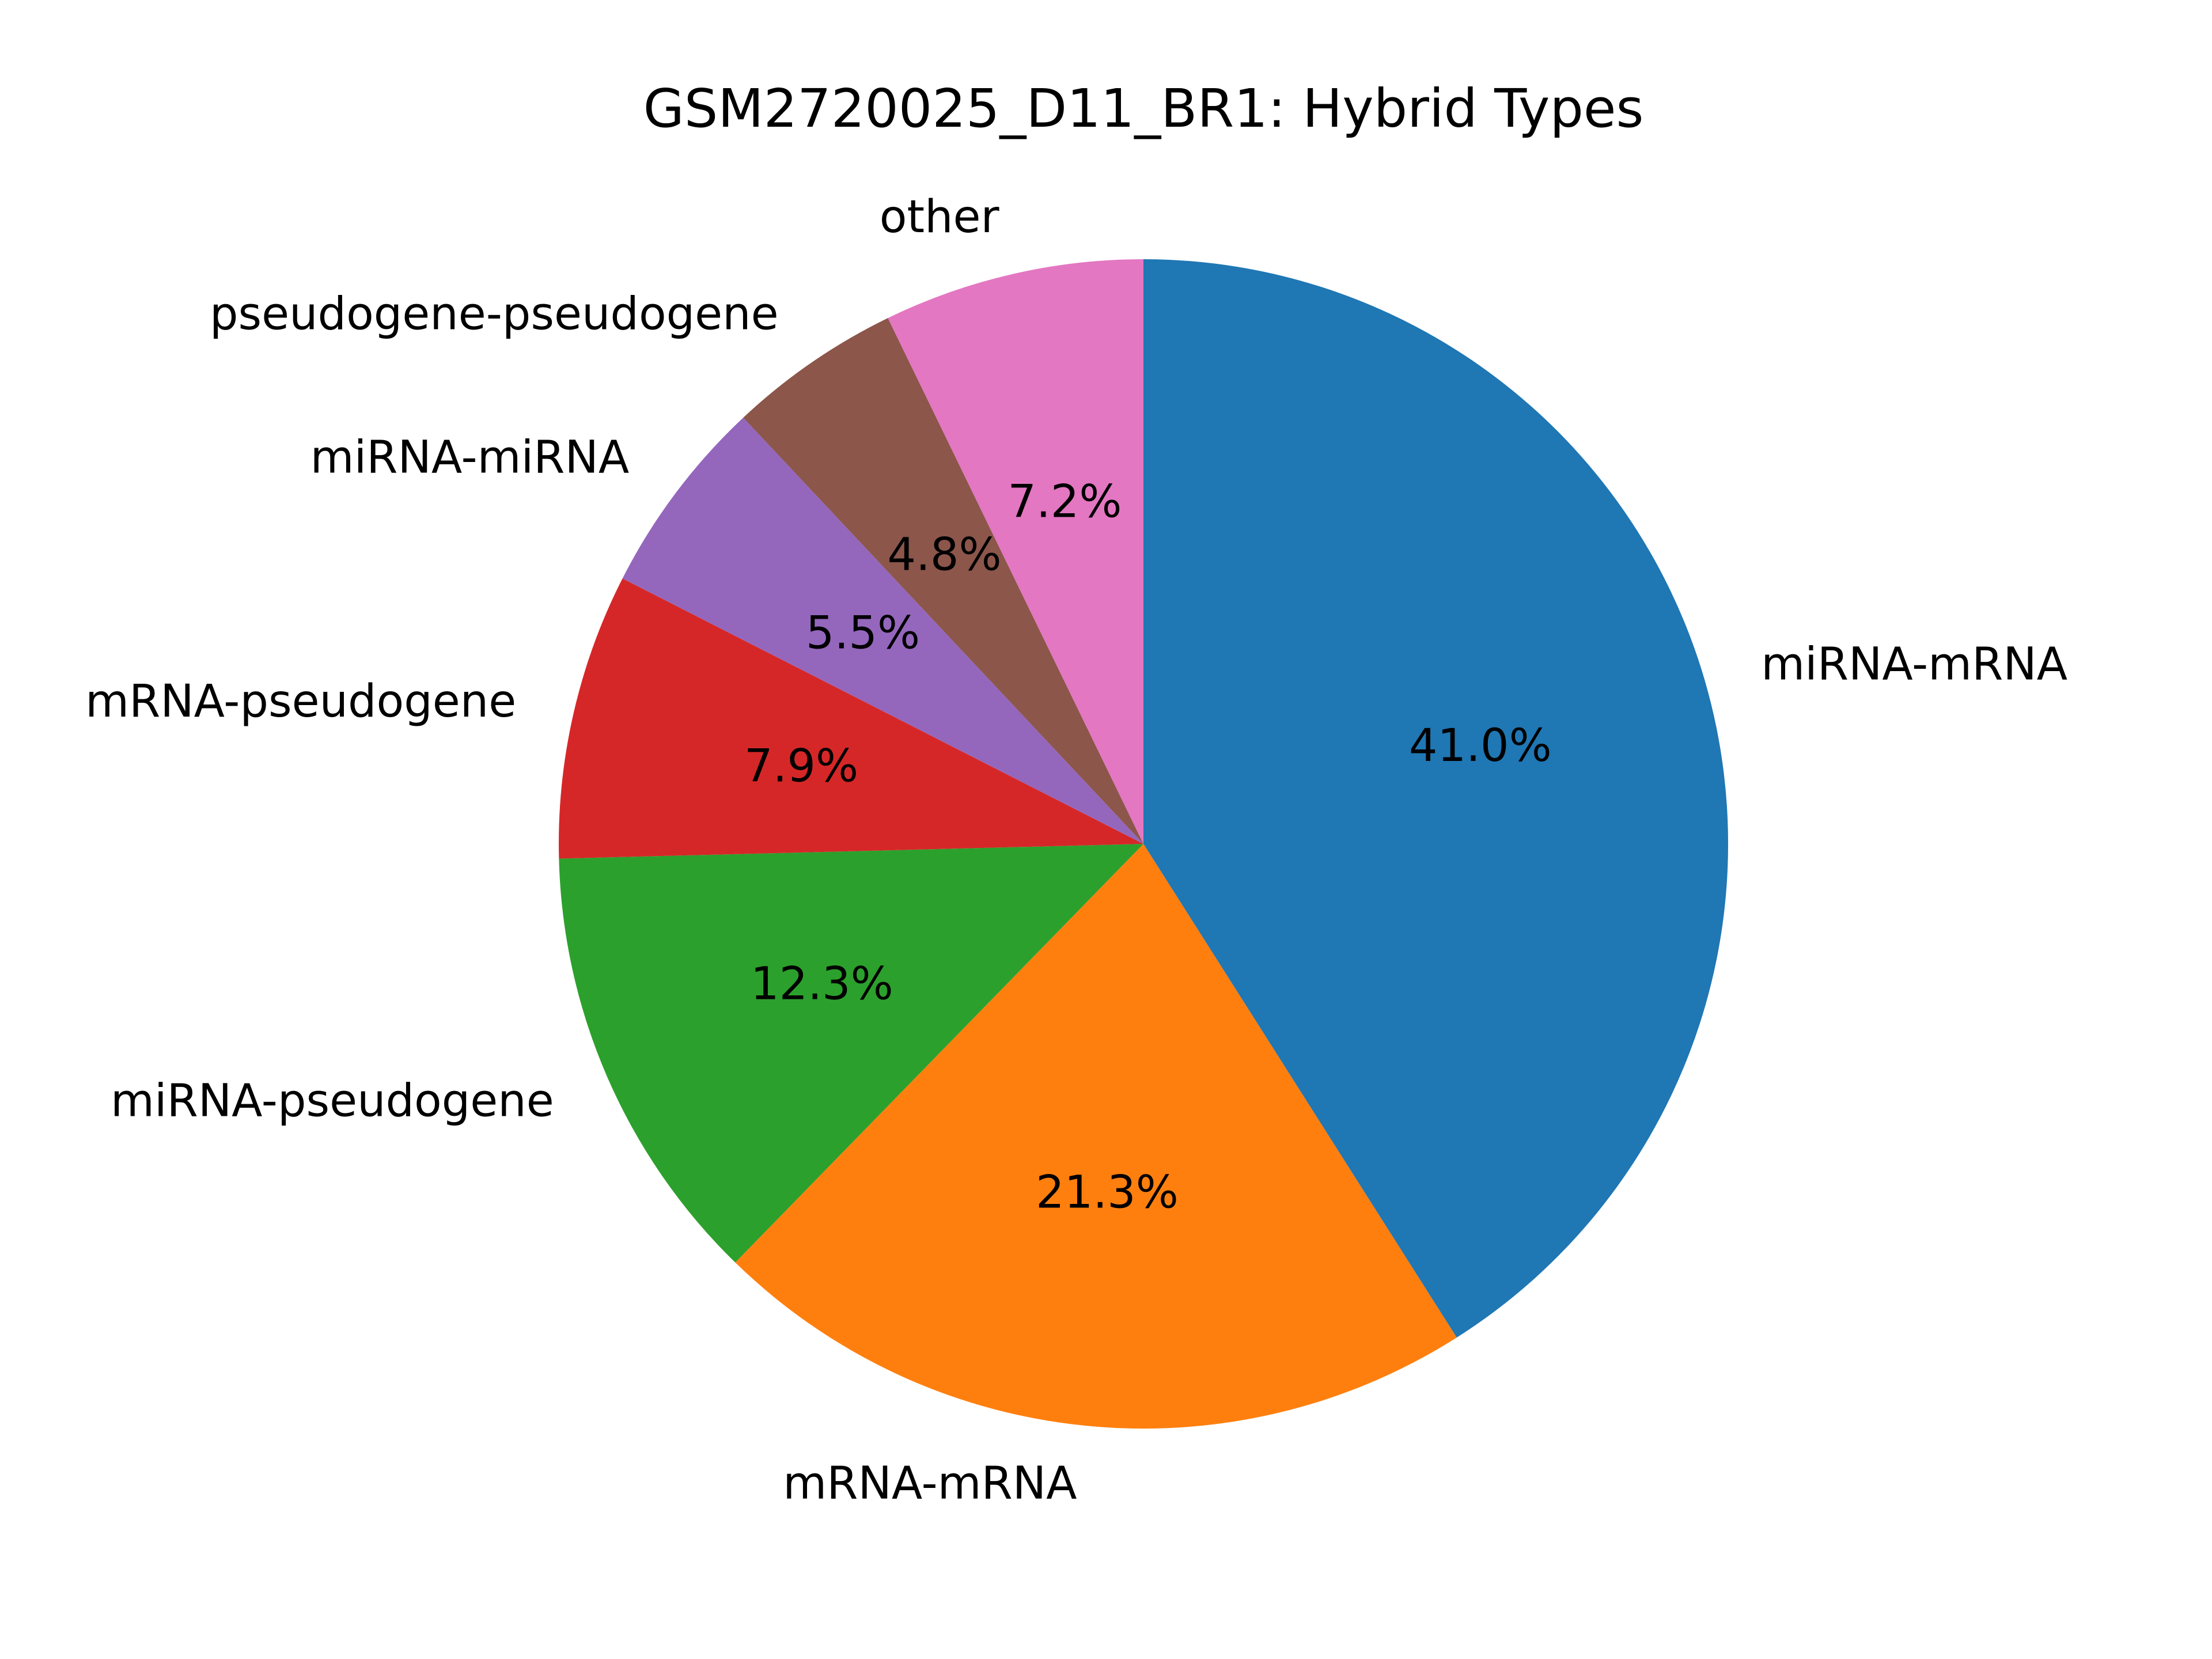 This screenshot has width=2212, height=1659. What do you see at coordinates (863, 633) in the screenshot?
I see `pct-label-mirna-mirna: 5.5%` at bounding box center [863, 633].